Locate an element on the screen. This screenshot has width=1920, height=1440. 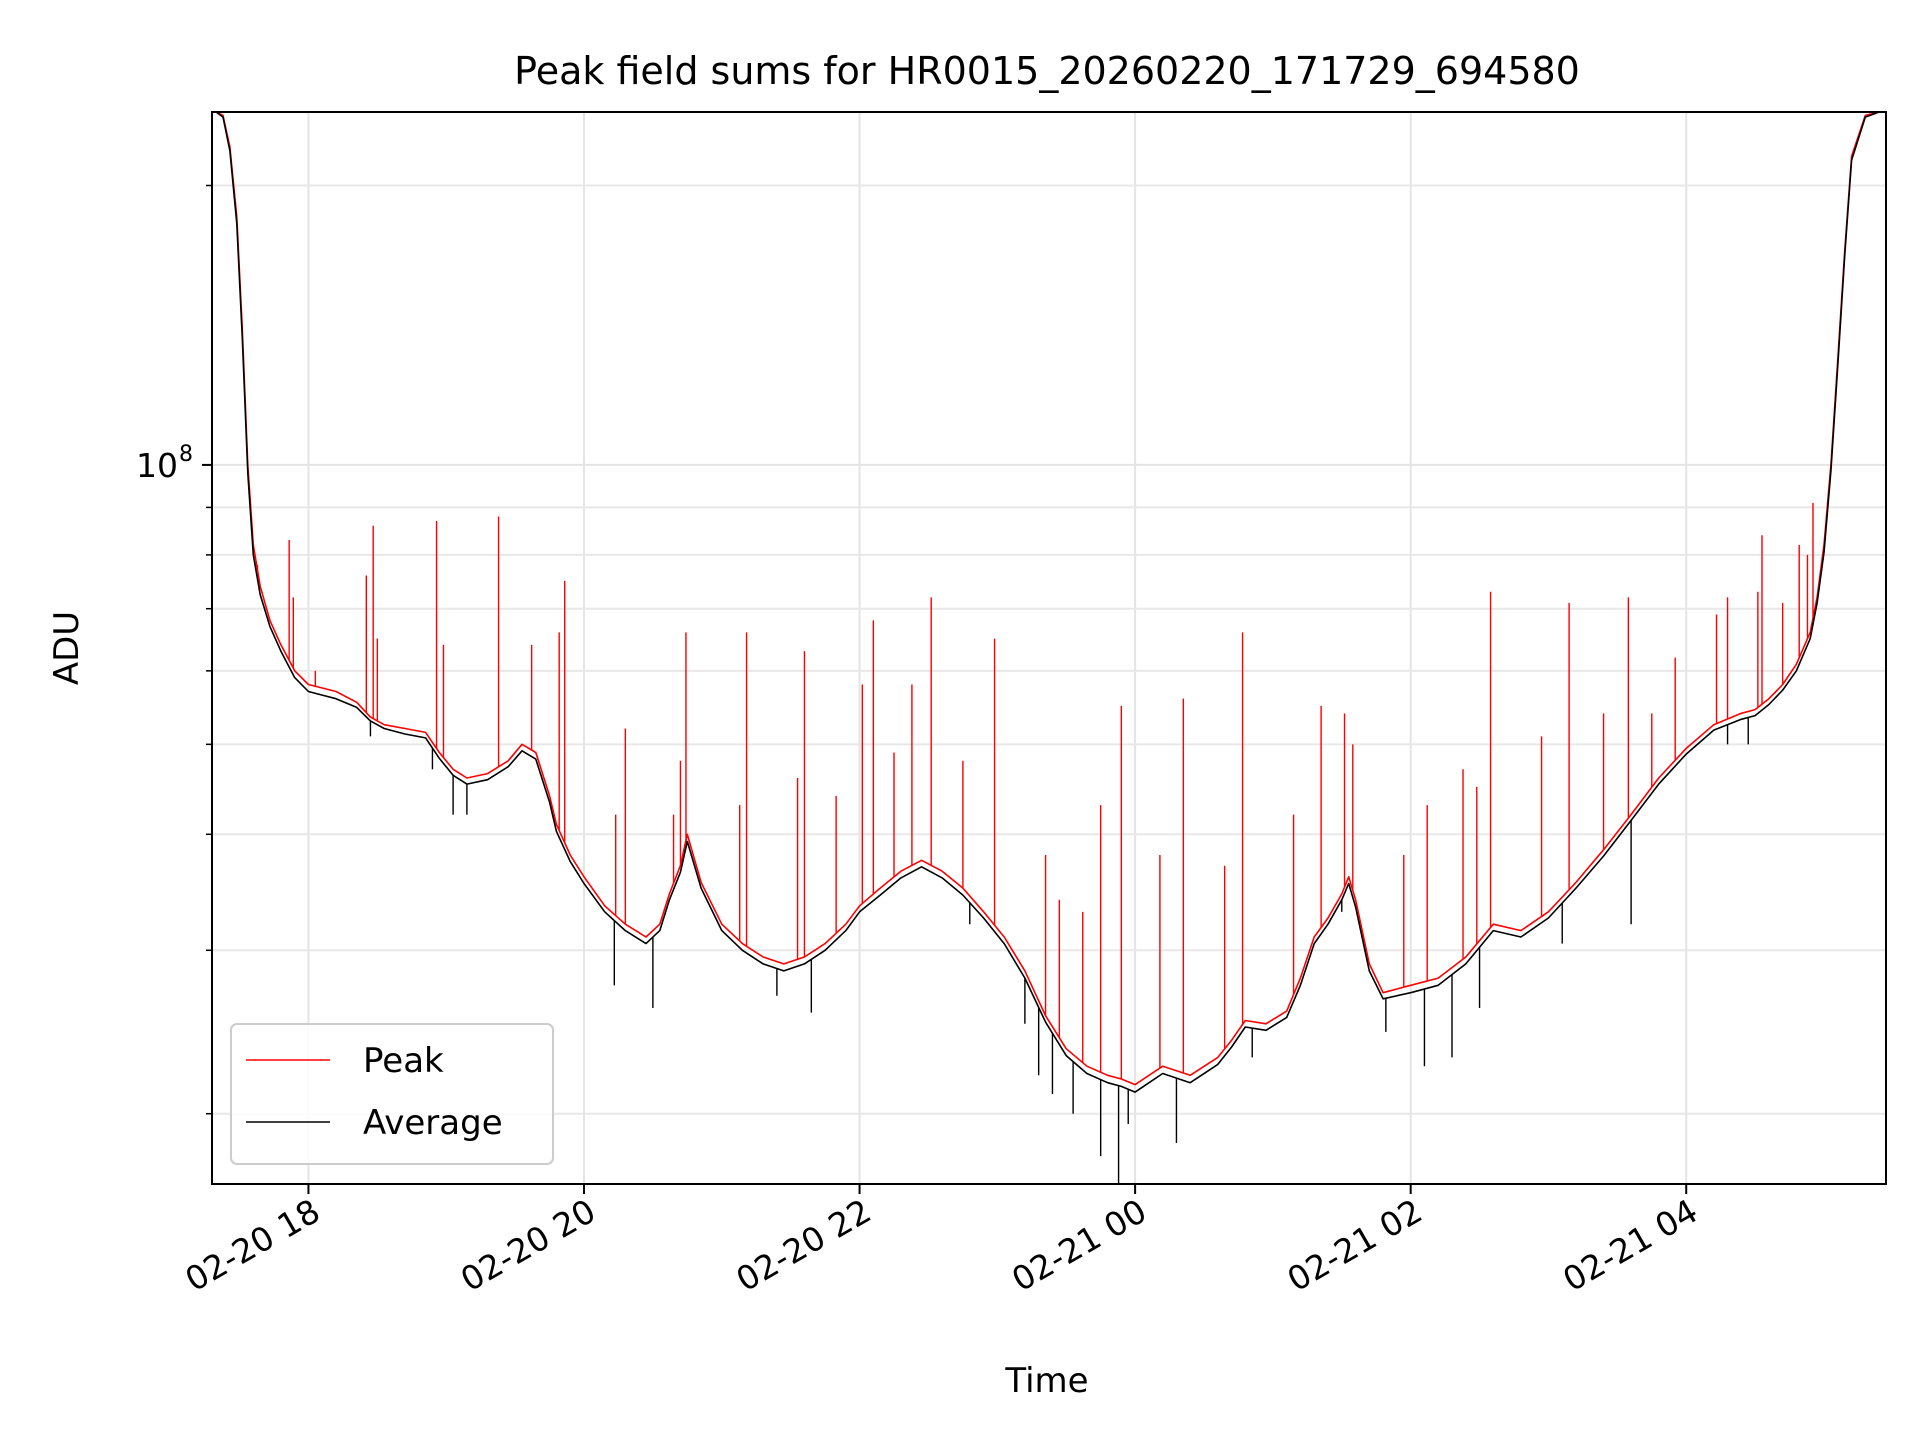
legend-label-peak: Peak is located at coordinates (403, 1061).